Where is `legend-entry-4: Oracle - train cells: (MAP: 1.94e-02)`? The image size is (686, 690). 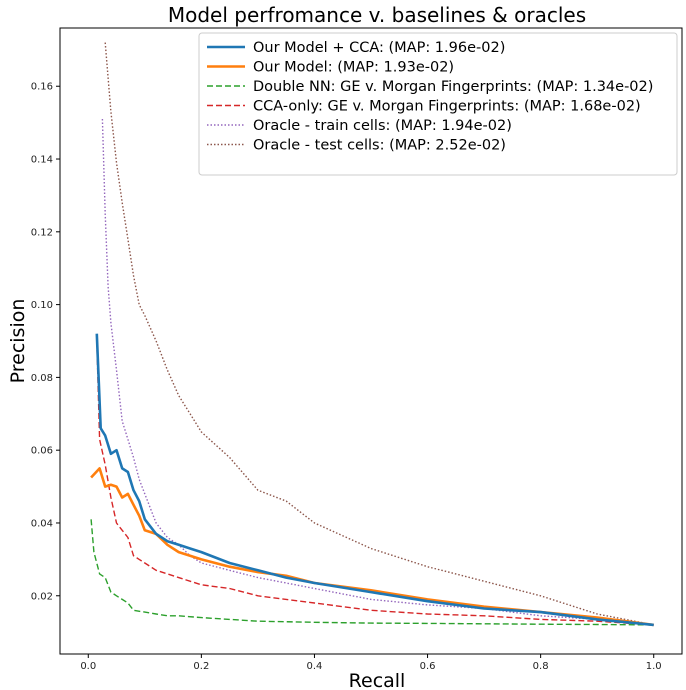
legend-entry-4: Oracle - train cells: (MAP: 1.94e-02) is located at coordinates (382, 126).